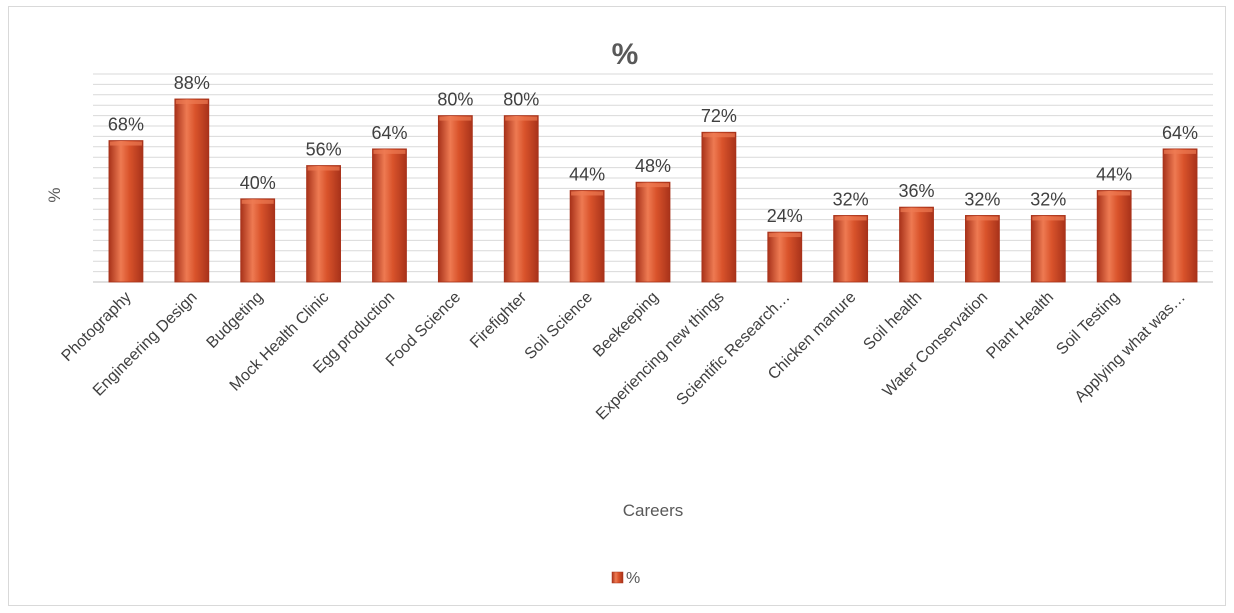  I want to click on x-axis-title: Careers, so click(653, 510).